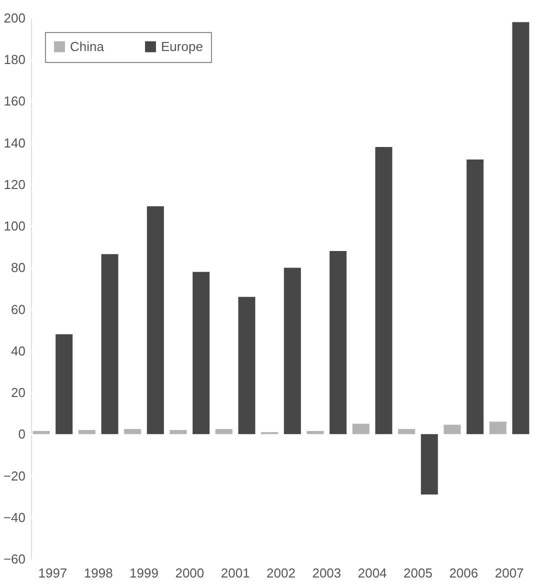 Image resolution: width=552 pixels, height=584 pixels. What do you see at coordinates (509, 573) in the screenshot?
I see `x-tick-label: 2007` at bounding box center [509, 573].